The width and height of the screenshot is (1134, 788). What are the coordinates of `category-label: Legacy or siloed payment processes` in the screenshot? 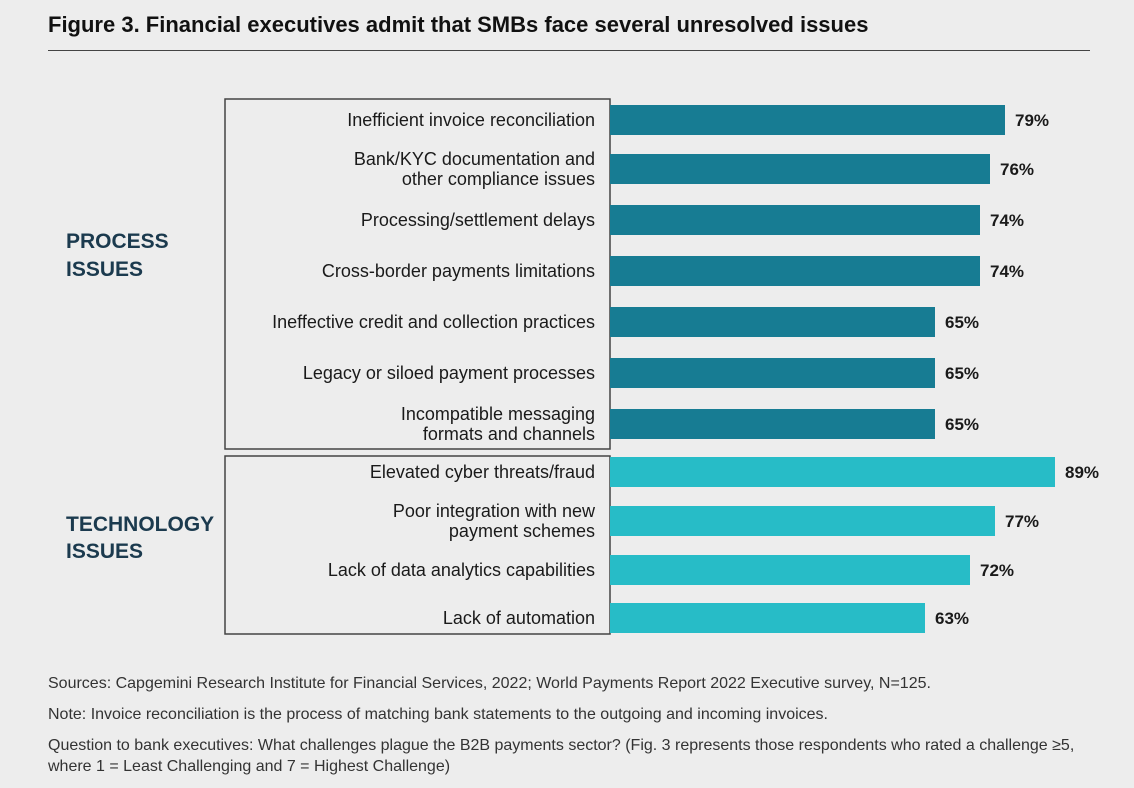 It's located at (449, 373).